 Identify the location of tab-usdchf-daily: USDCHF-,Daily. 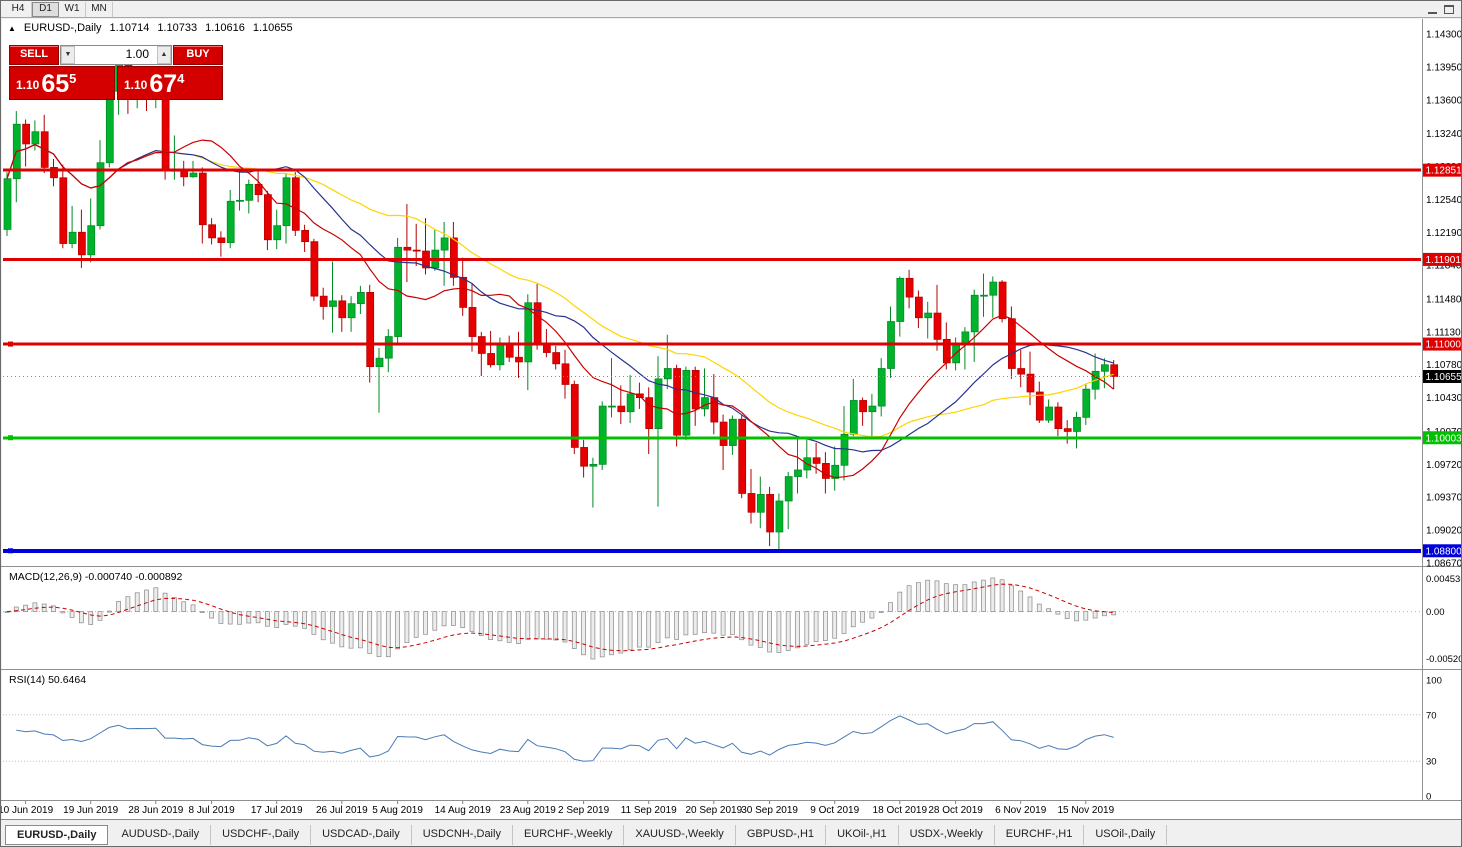
(261, 835).